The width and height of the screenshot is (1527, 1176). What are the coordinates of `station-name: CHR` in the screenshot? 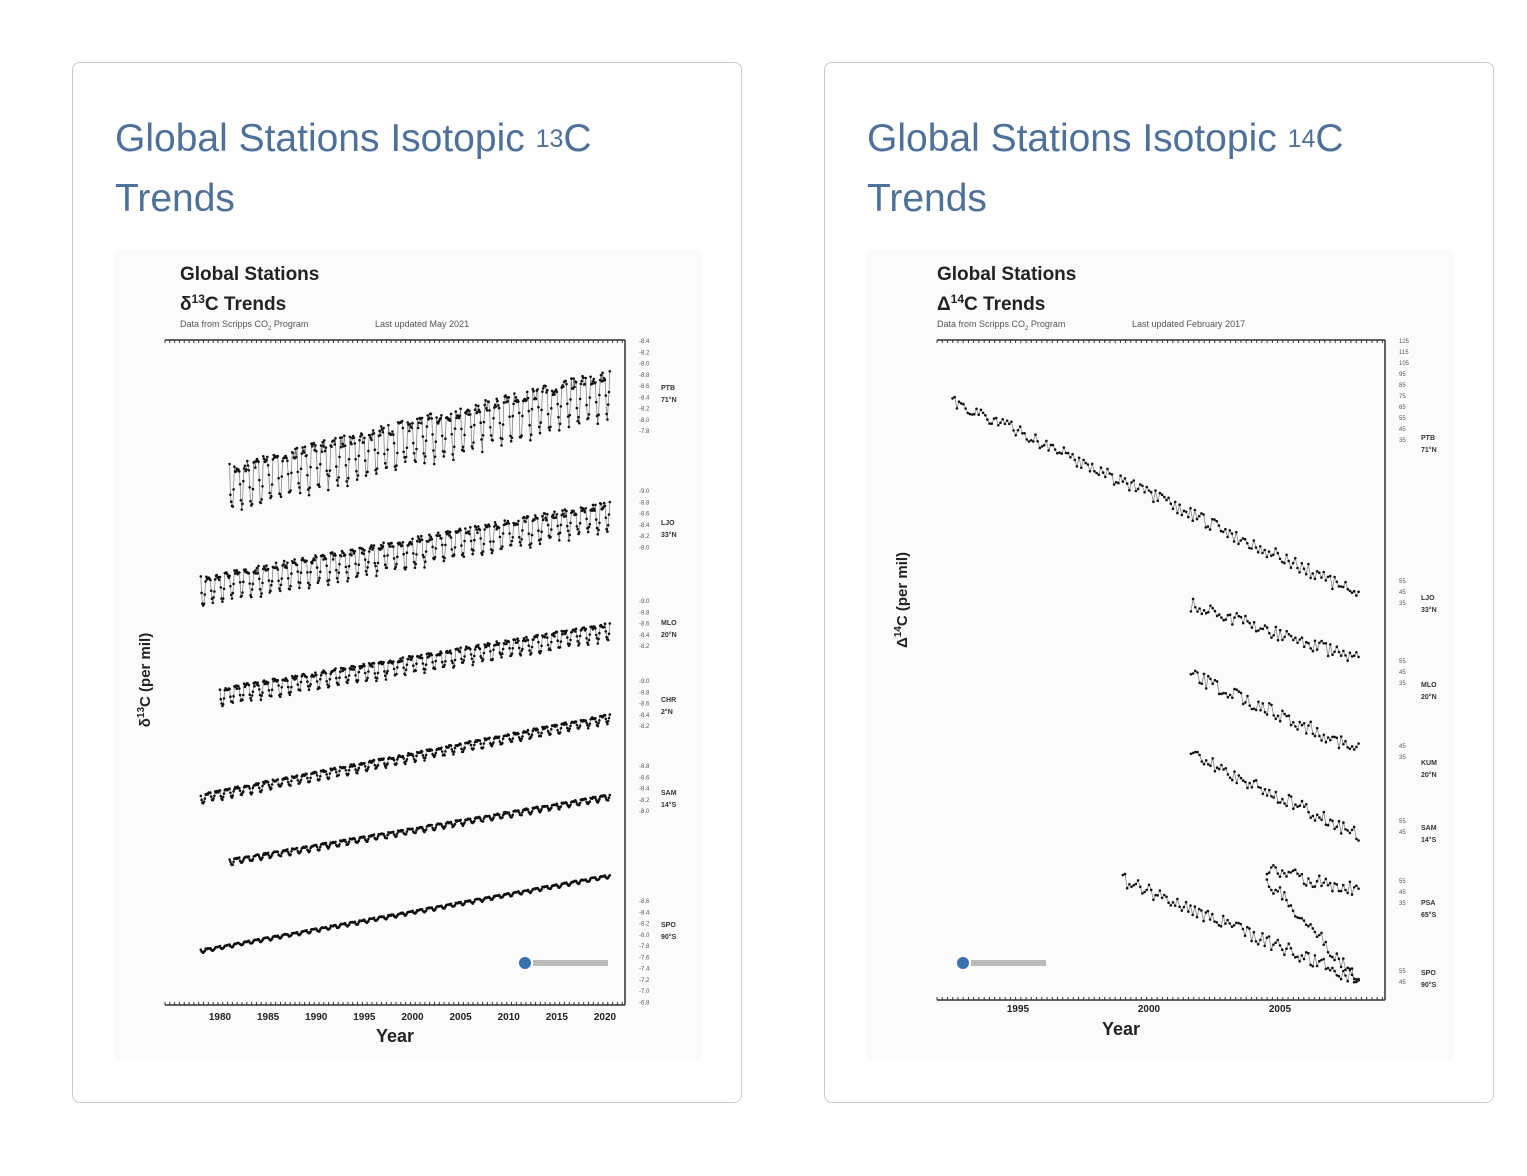 It's located at (668, 700).